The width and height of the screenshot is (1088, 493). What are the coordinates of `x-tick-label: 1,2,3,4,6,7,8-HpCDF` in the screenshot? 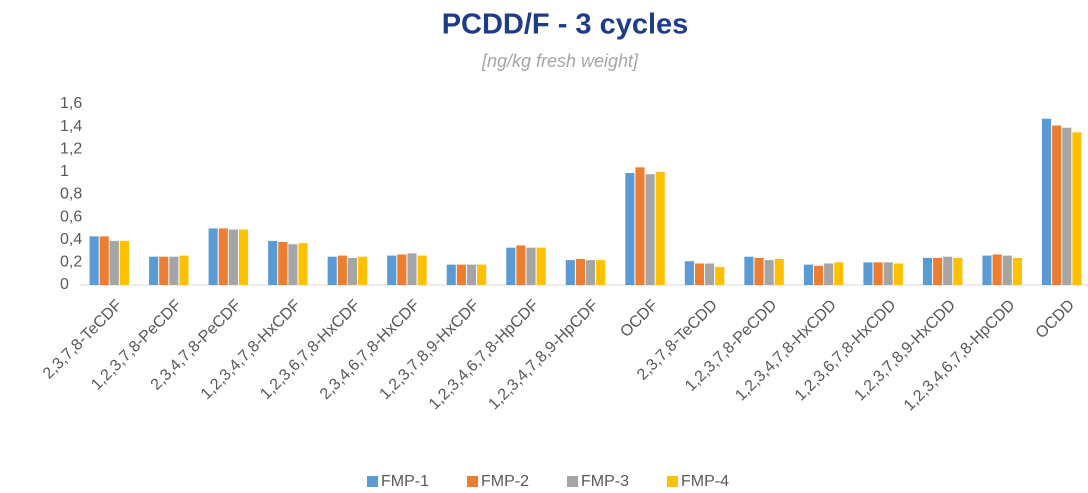 It's located at (484, 355).